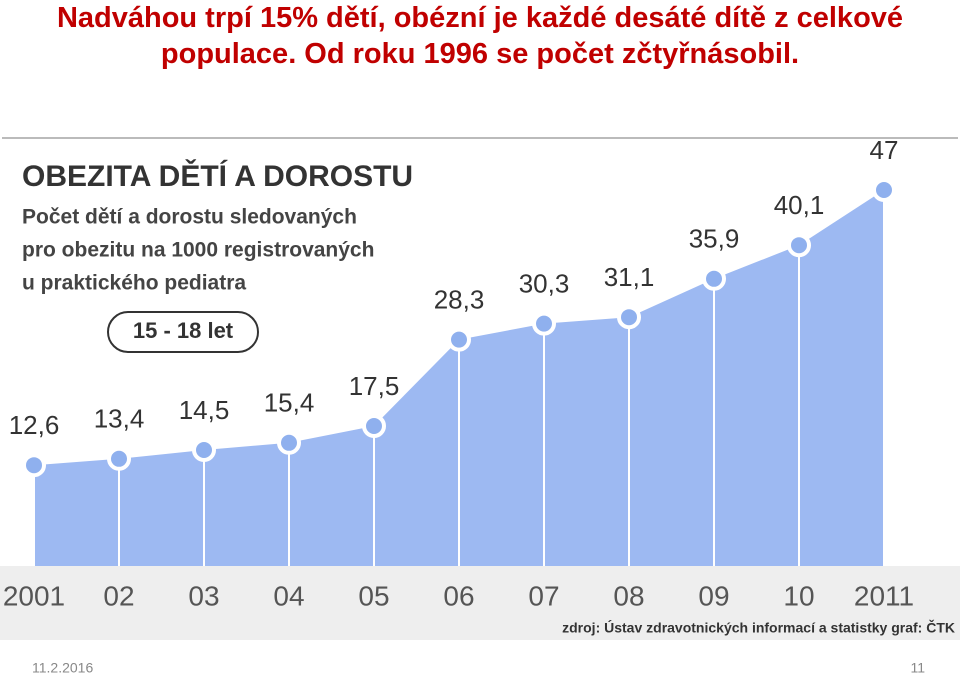  Describe the element at coordinates (374, 386) in the screenshot. I see `value-label: 17,5` at that location.